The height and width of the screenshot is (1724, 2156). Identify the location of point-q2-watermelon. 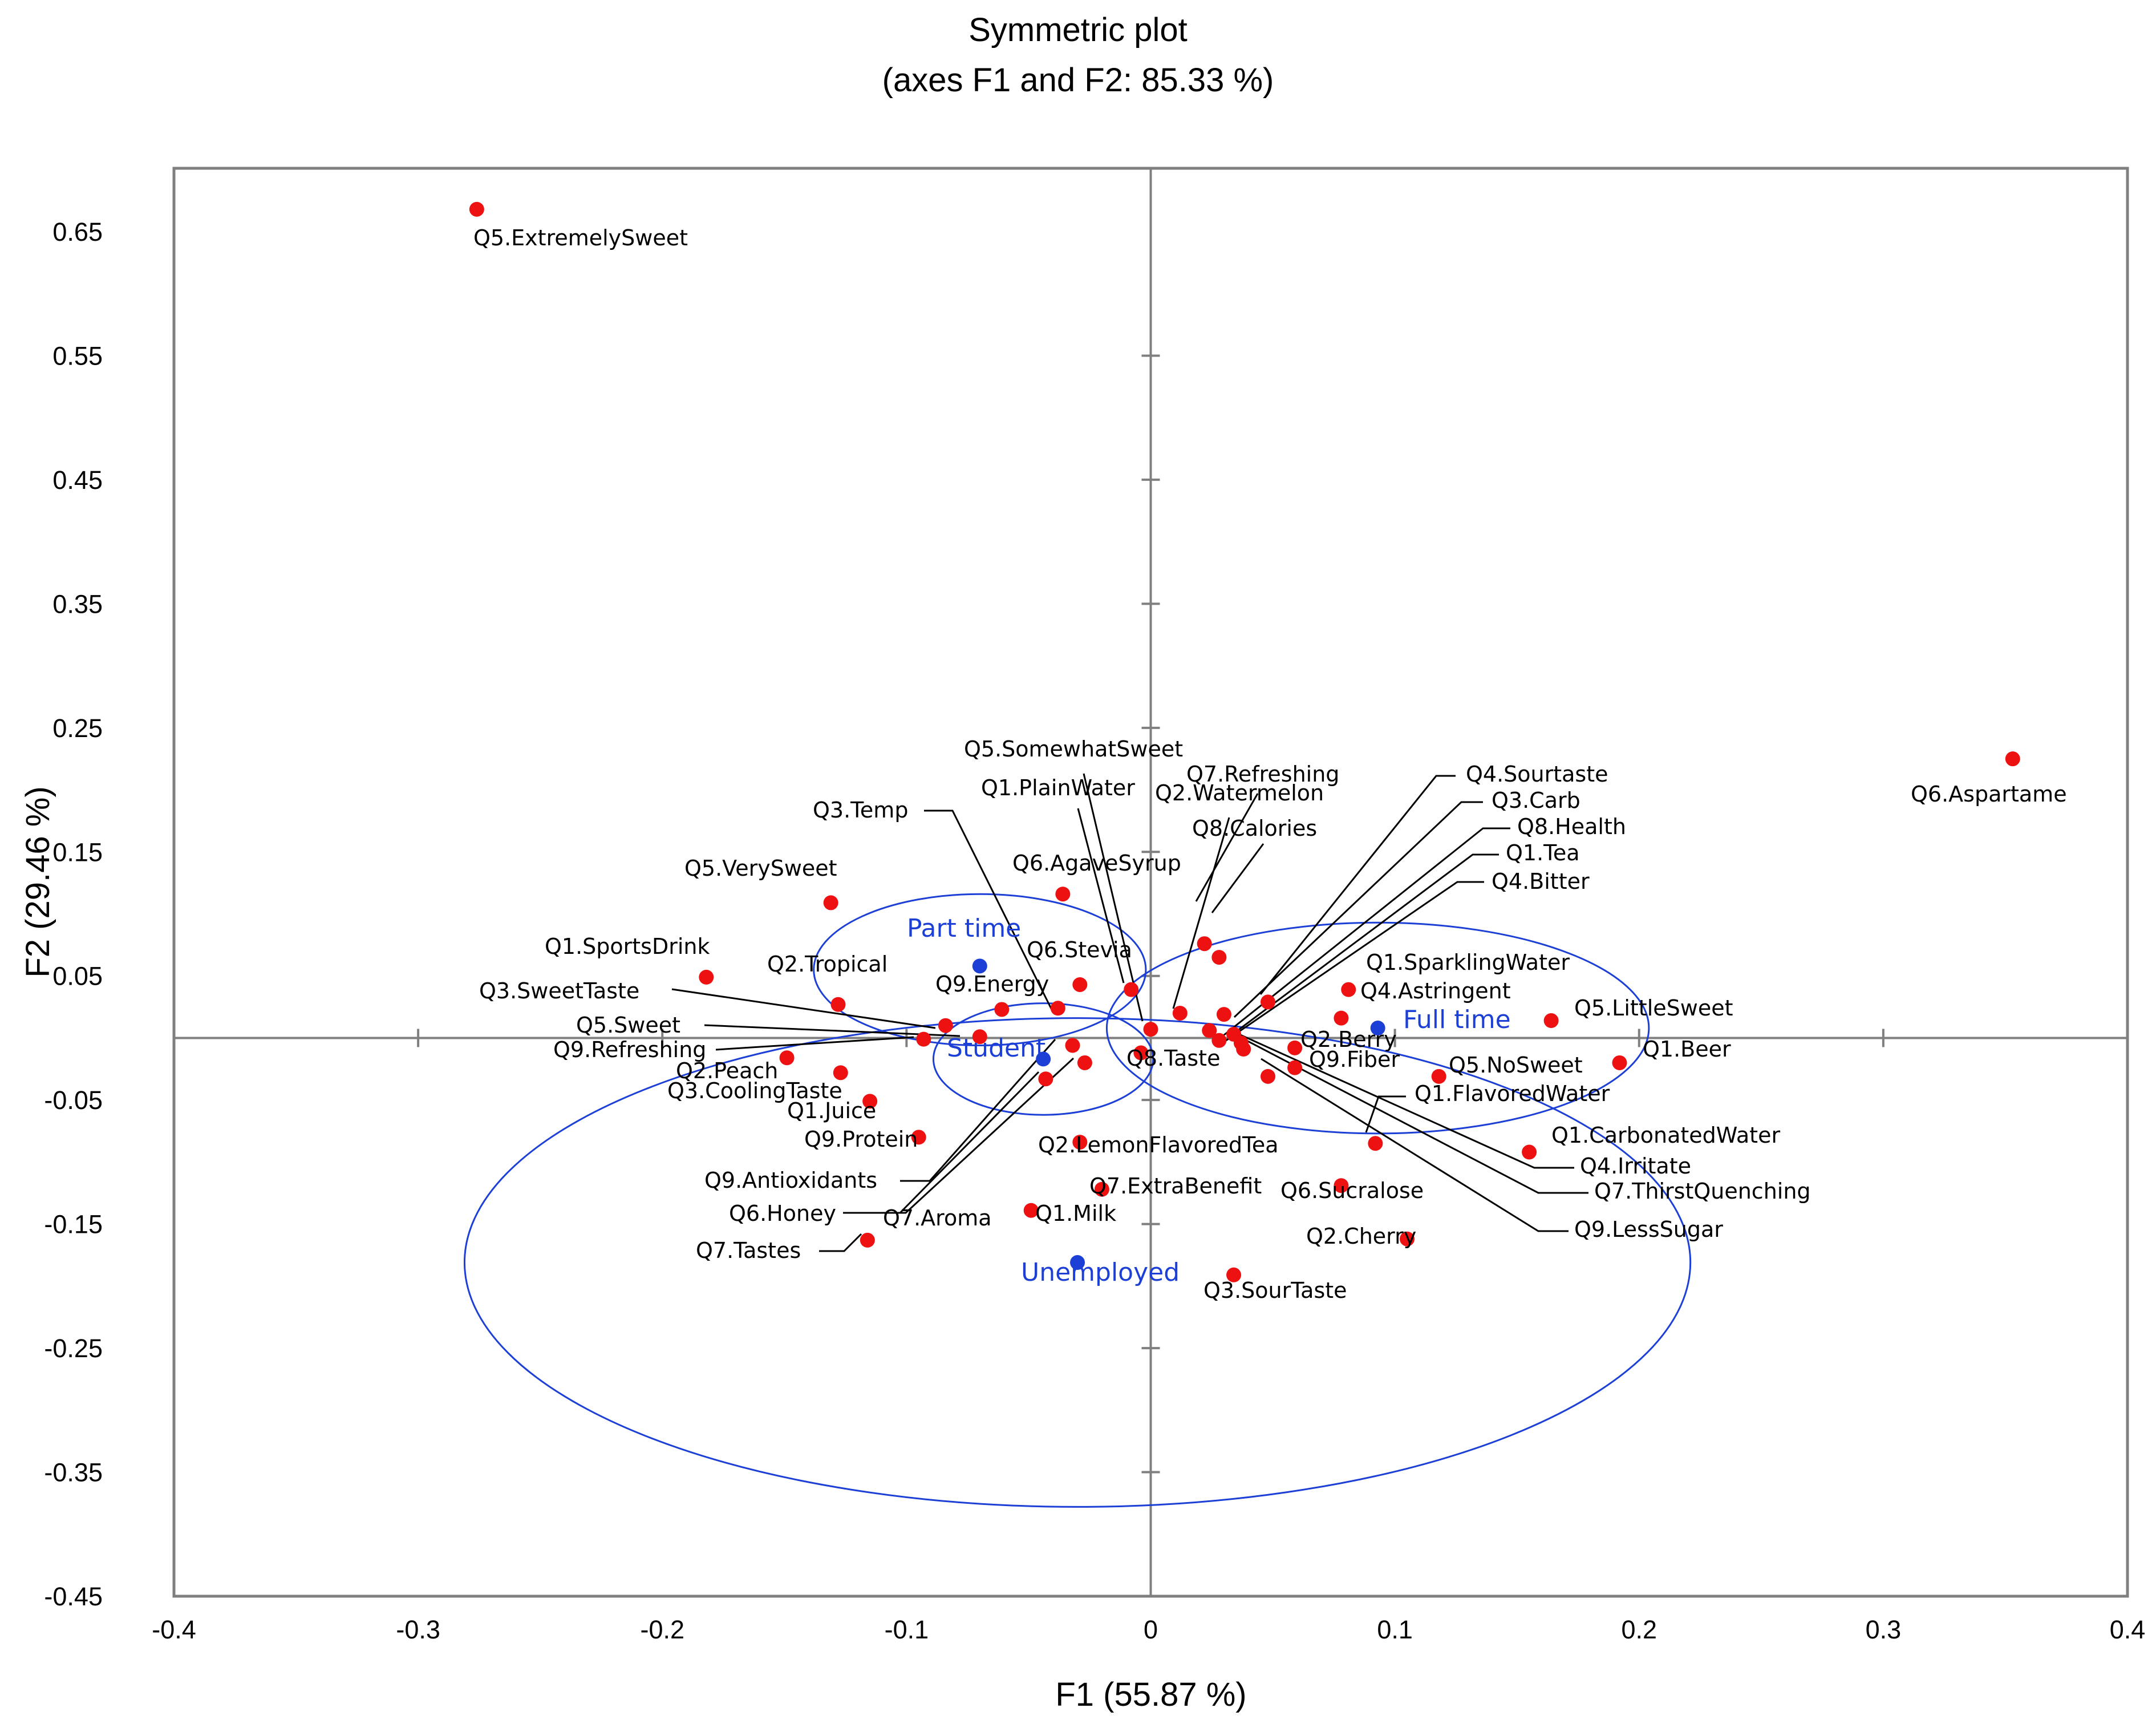
(1180, 1013).